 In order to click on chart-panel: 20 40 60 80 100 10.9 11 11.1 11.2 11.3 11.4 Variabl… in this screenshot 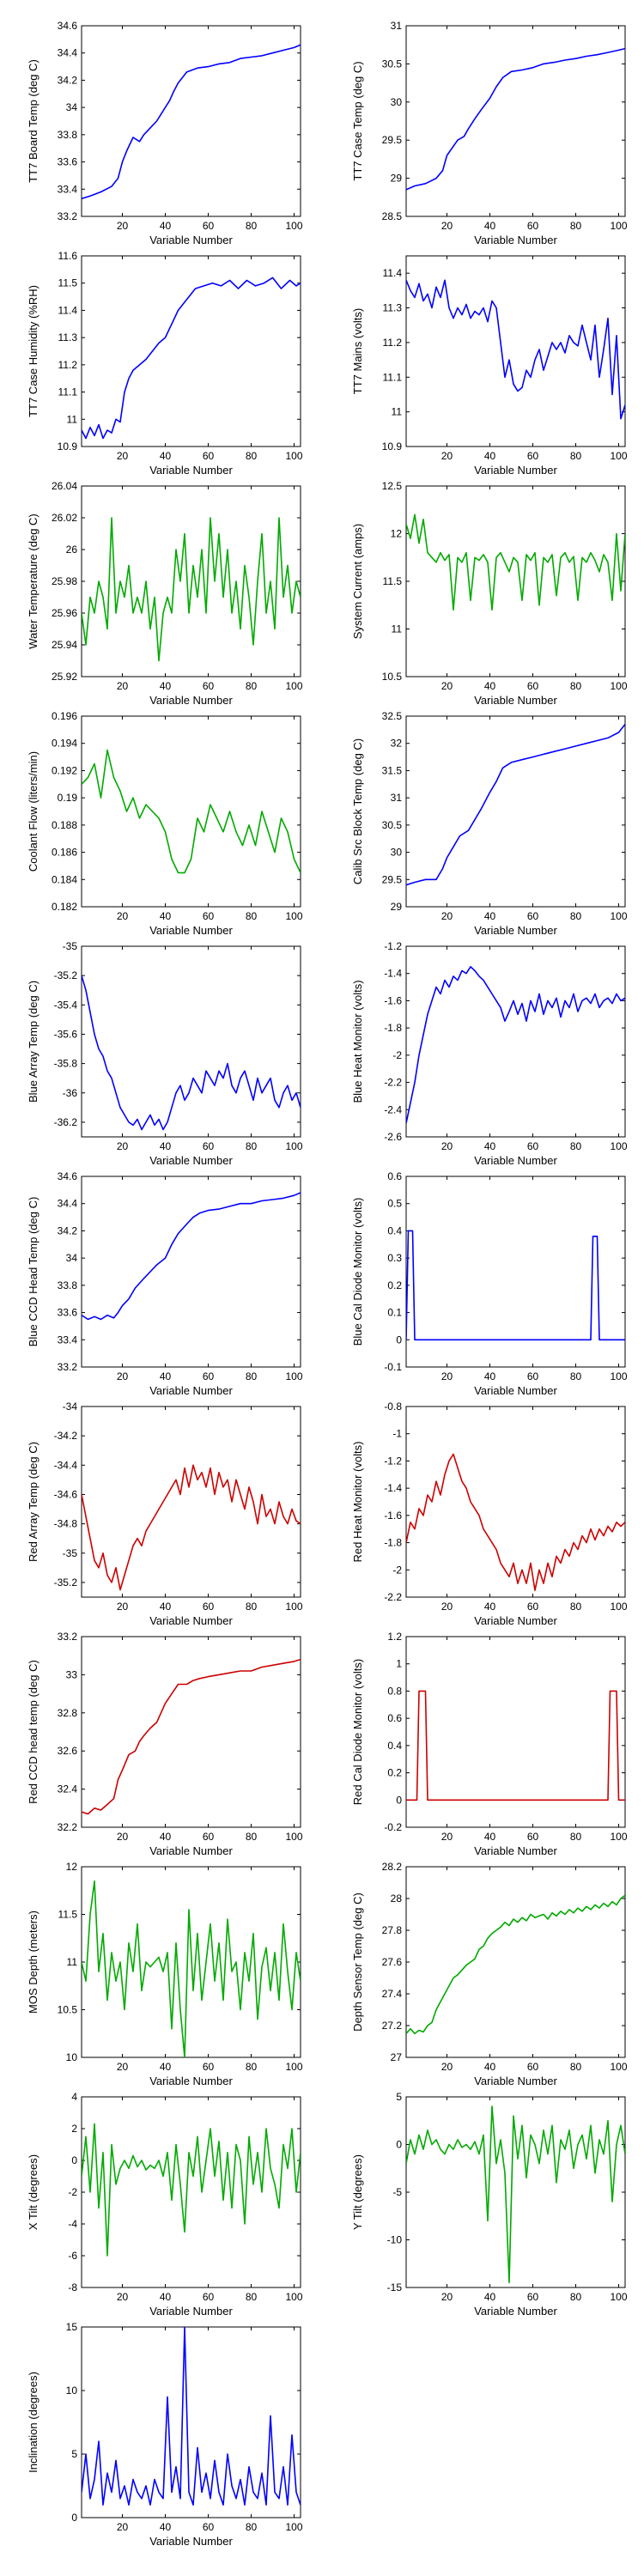, I will do `click(490, 366)`.